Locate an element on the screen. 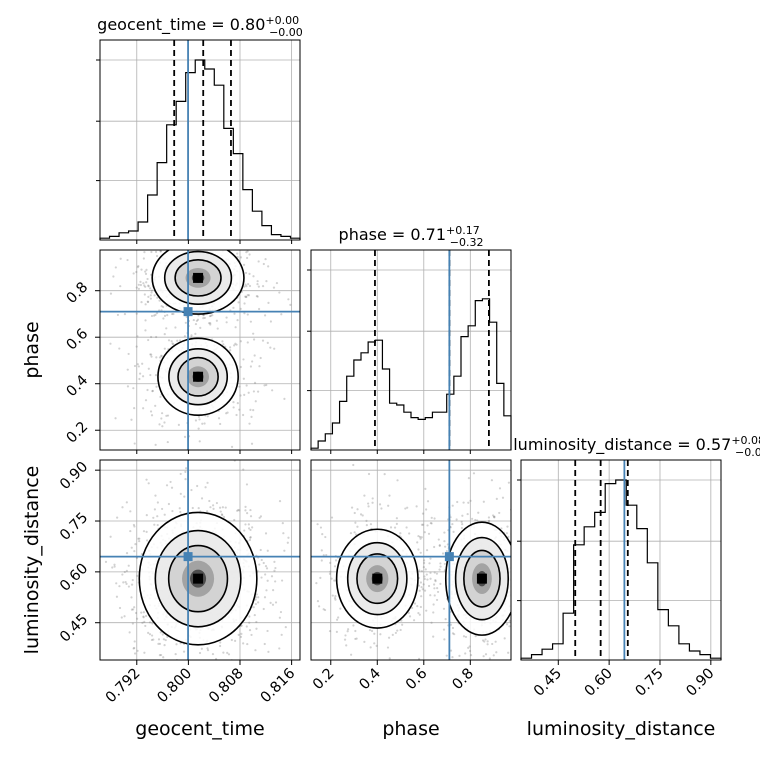 This screenshot has height=765, width=760. joint-content is located at coordinates (200, 551).